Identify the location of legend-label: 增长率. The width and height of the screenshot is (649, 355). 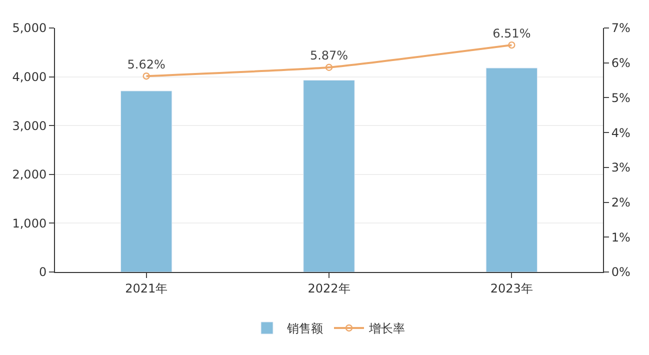
(386, 329).